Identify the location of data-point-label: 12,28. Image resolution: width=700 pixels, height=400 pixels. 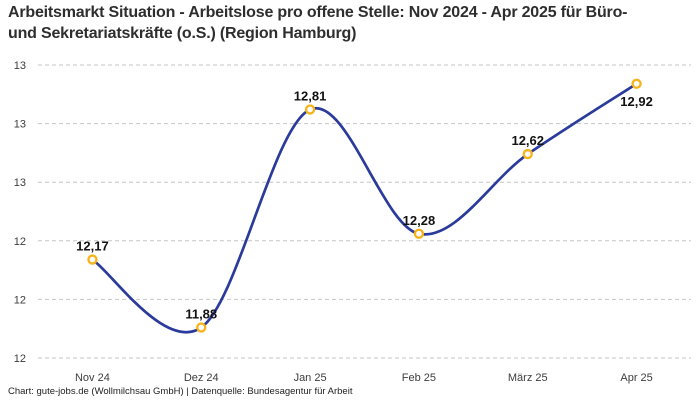
(419, 220).